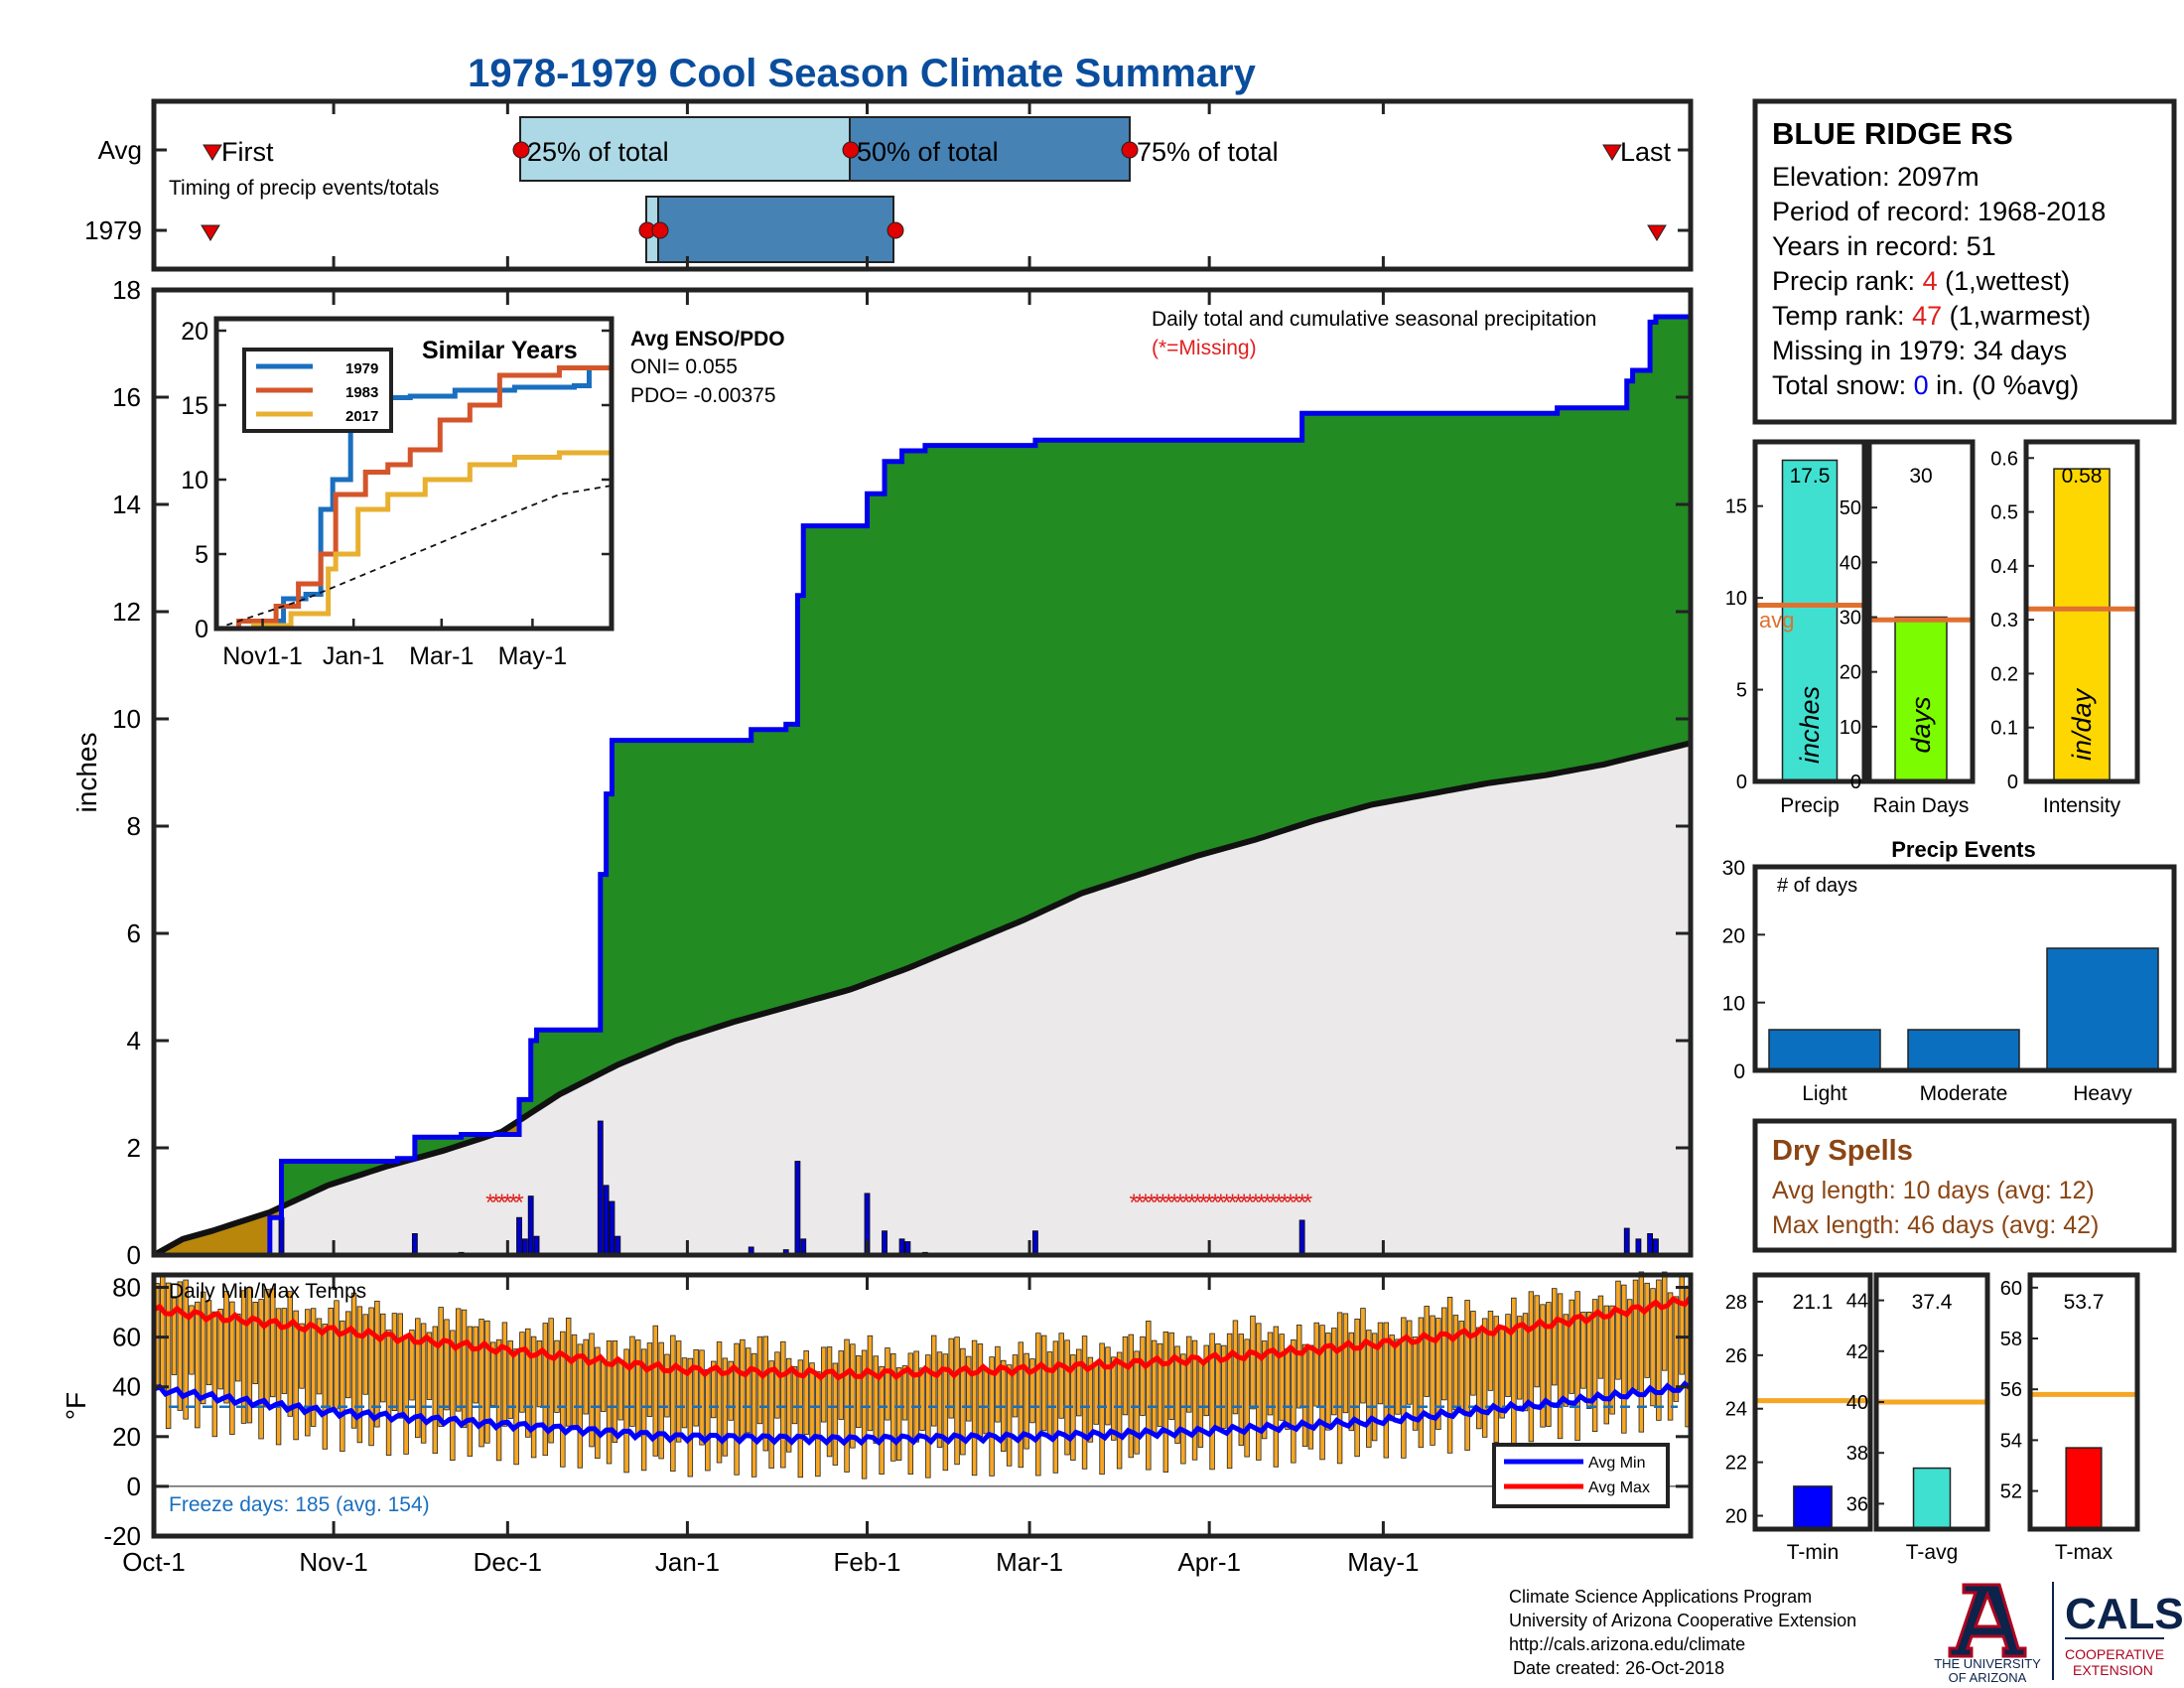  Describe the element at coordinates (126, 504) in the screenshot. I see `main-y-tick-label: 14` at that location.